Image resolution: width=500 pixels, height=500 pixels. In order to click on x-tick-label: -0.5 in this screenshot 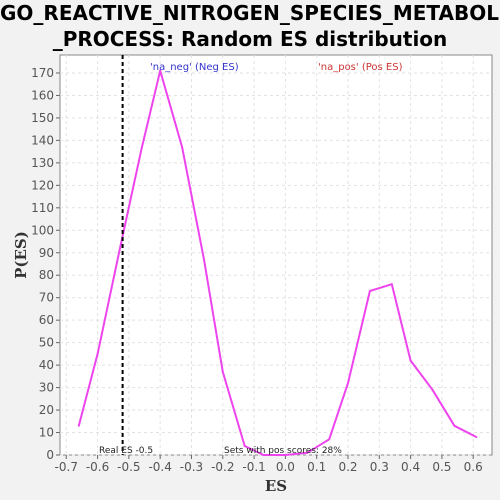, I will do `click(128, 467)`.